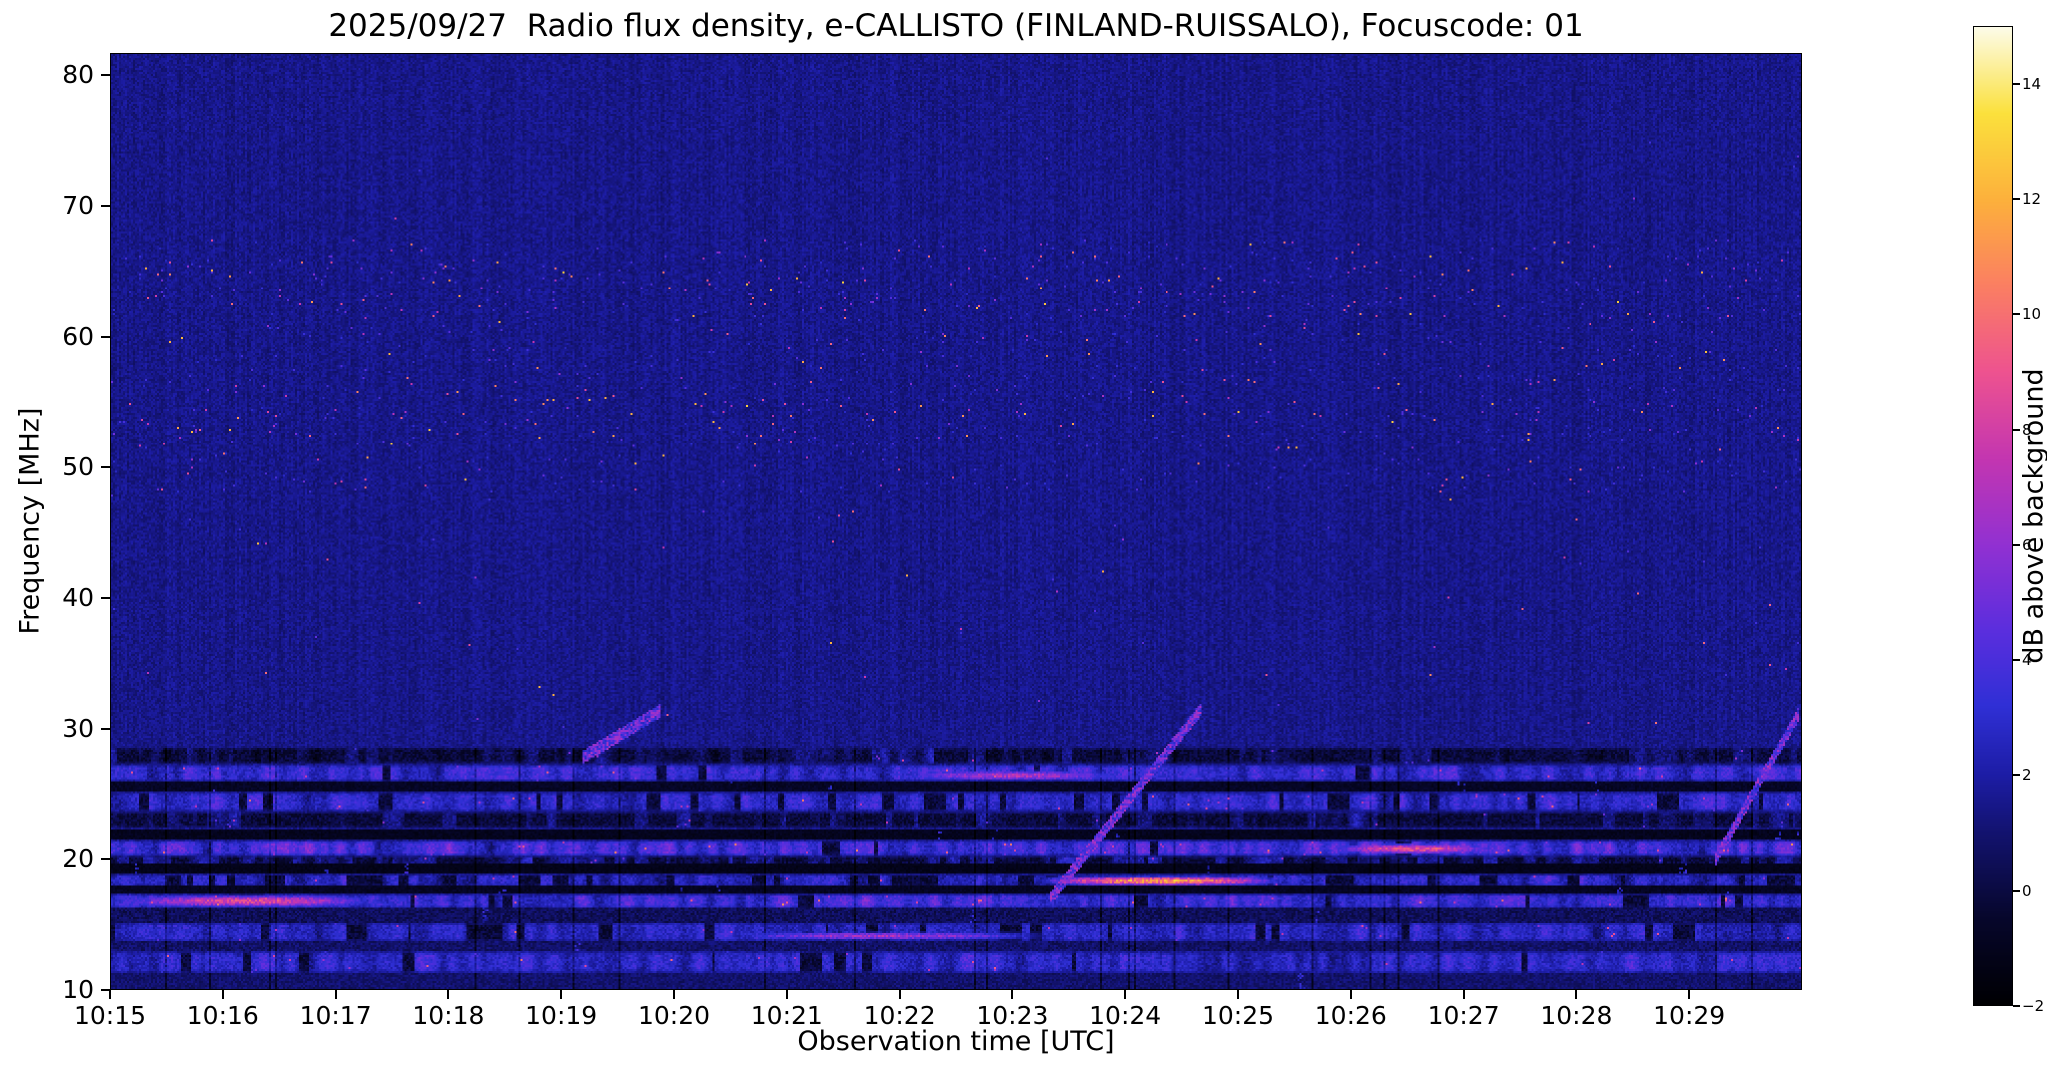 Image resolution: width=2047 pixels, height=1067 pixels. Describe the element at coordinates (1576, 1015) in the screenshot. I see `x-tick-label: 10:28` at that location.